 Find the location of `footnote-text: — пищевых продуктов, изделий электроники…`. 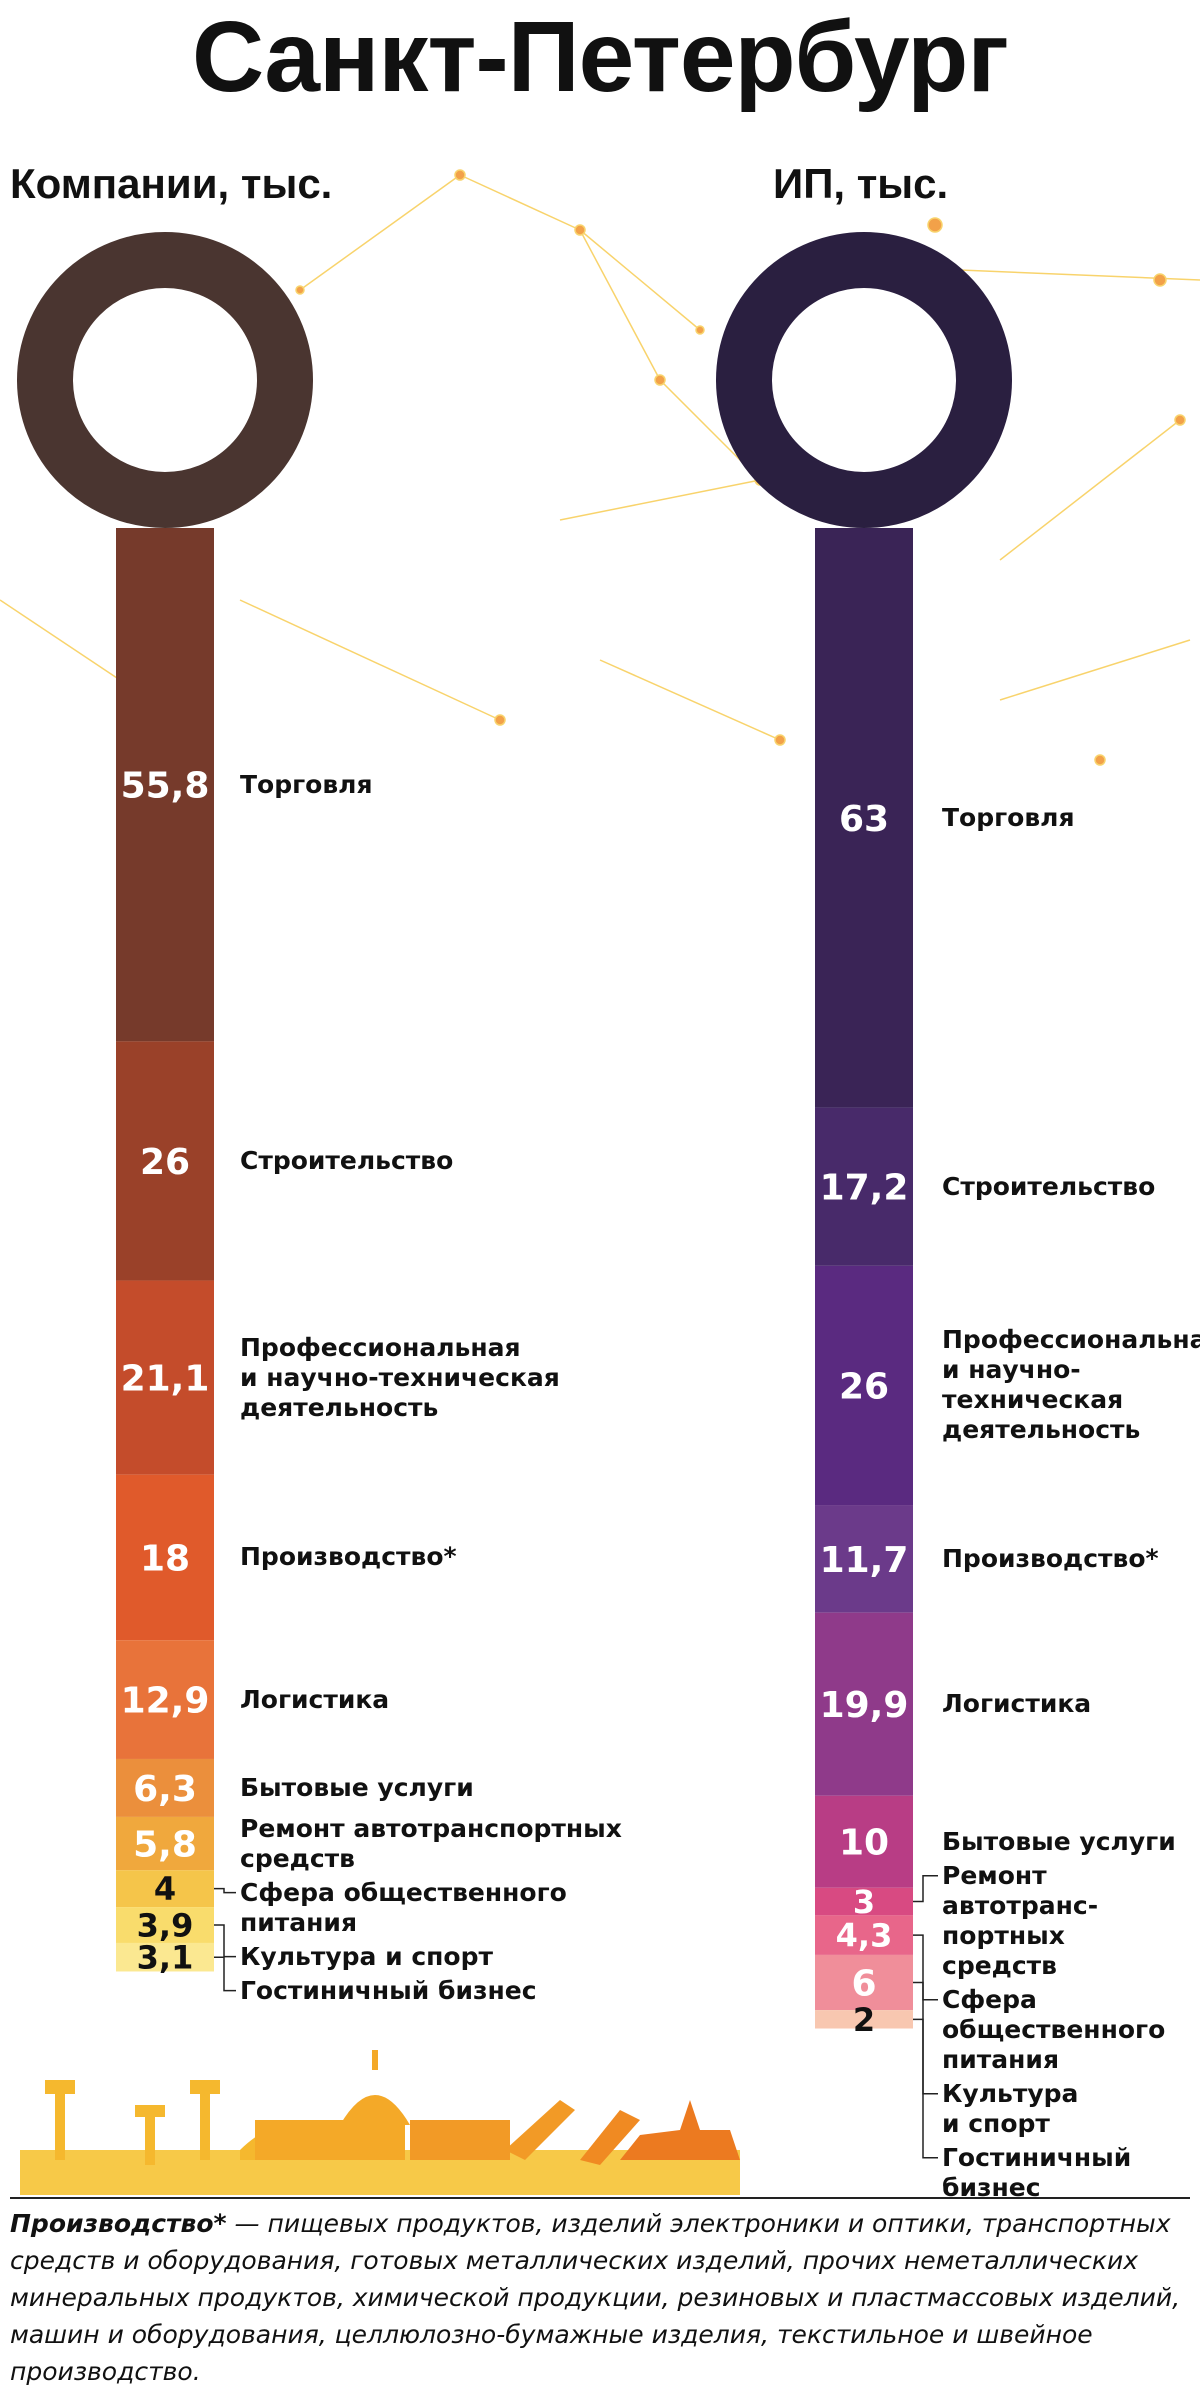

footnote-text: — пищевых продуктов, изделий электроники… is located at coordinates (595, 2297).